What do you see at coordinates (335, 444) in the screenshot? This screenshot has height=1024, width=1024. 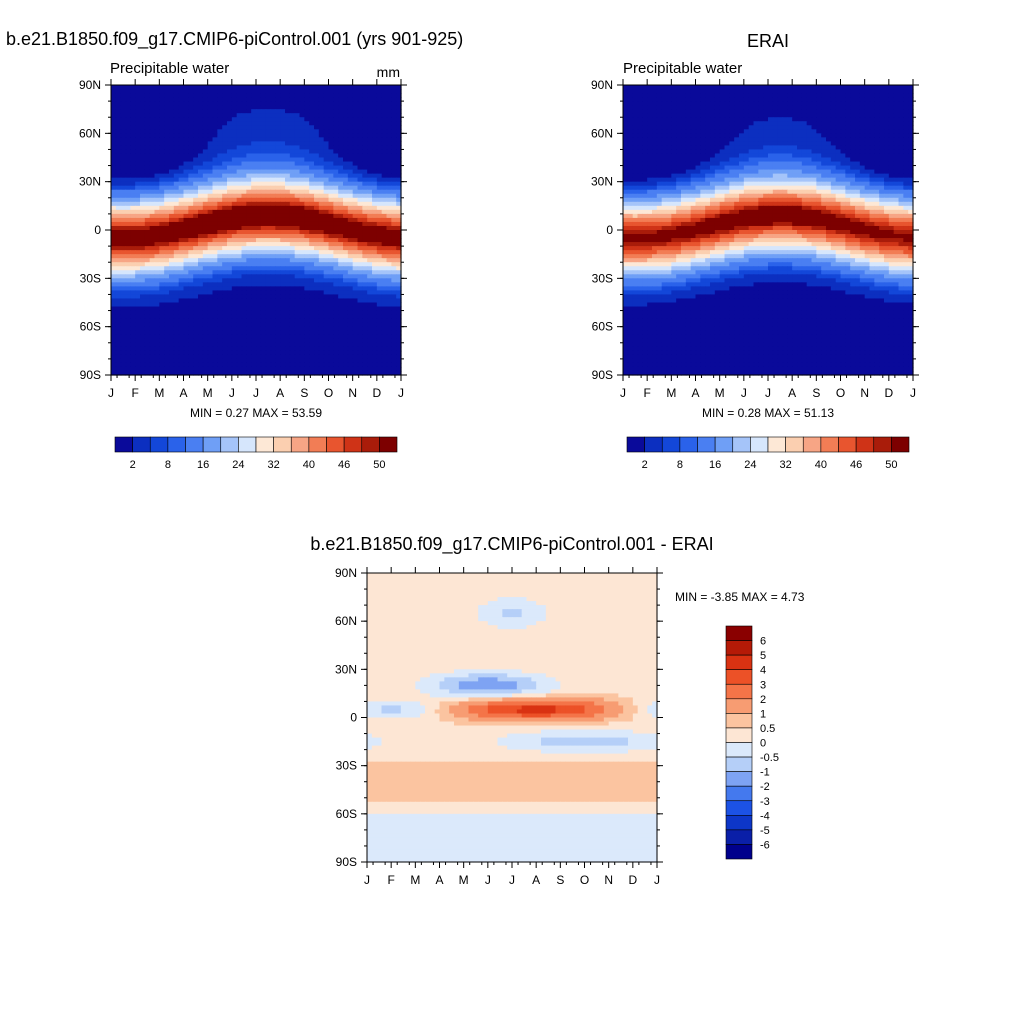 I see `model-colorbar-swatch` at bounding box center [335, 444].